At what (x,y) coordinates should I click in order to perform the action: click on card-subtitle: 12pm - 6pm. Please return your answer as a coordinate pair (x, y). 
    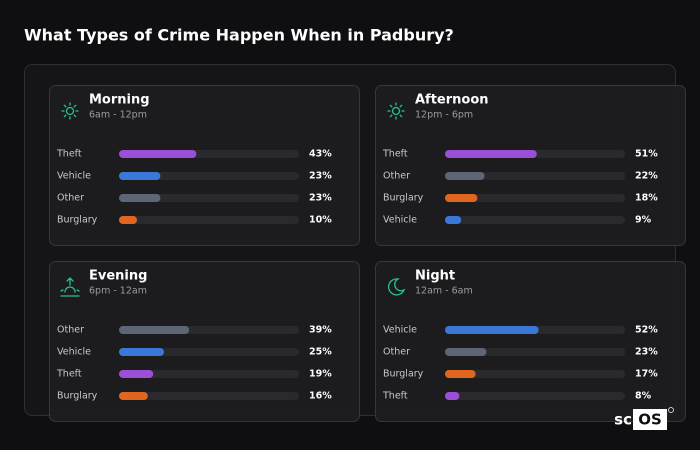
    Looking at the image, I should click on (444, 115).